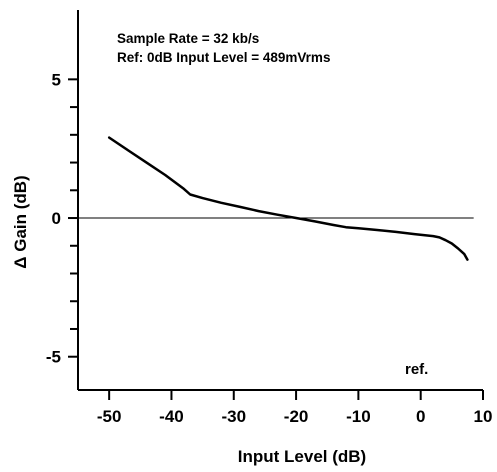 This screenshot has width=497, height=472. What do you see at coordinates (188, 38) in the screenshot?
I see `annotation-sample-rate: Sample Rate = 32 kb/s` at bounding box center [188, 38].